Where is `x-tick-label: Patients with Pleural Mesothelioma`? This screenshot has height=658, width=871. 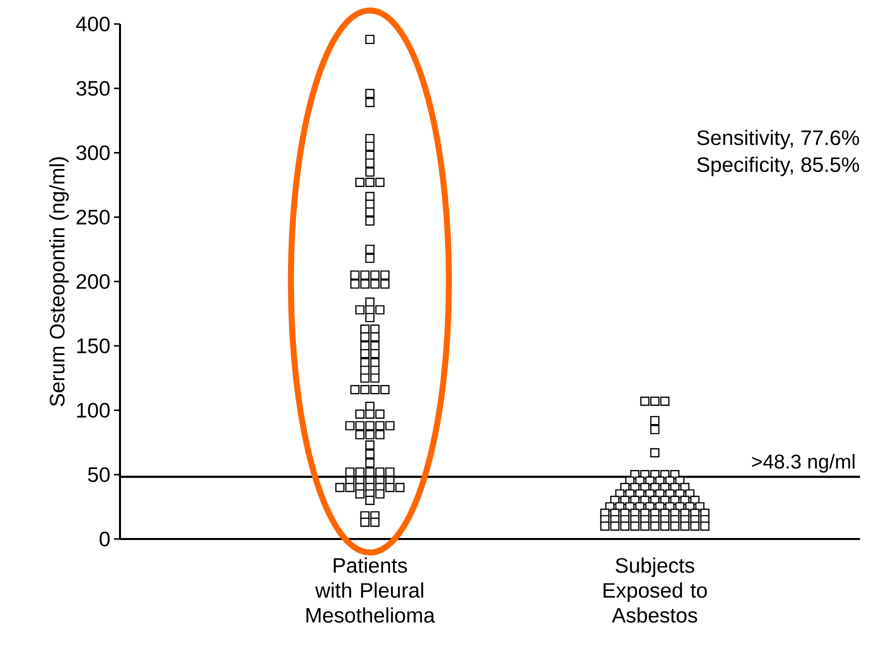
x-tick-label: Patients with Pleural Mesothelioma is located at coordinates (371, 590).